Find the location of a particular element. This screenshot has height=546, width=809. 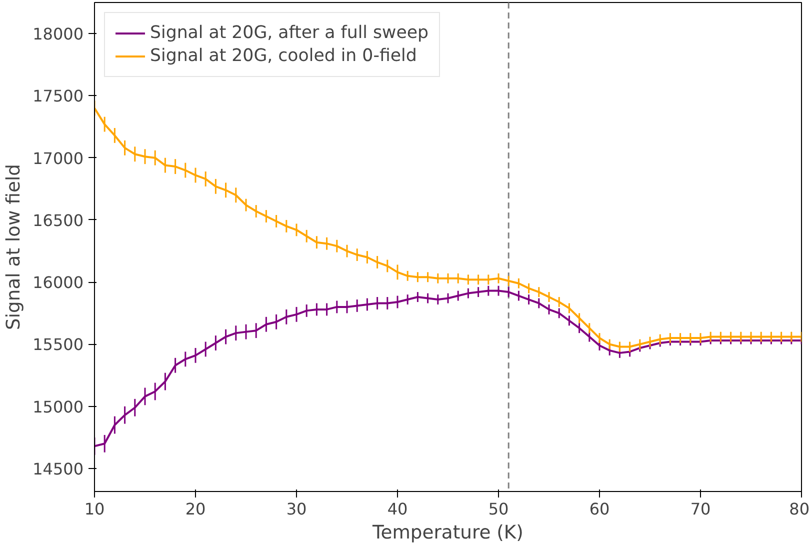

y-axis-title: Signal at low field is located at coordinates (14, 247).